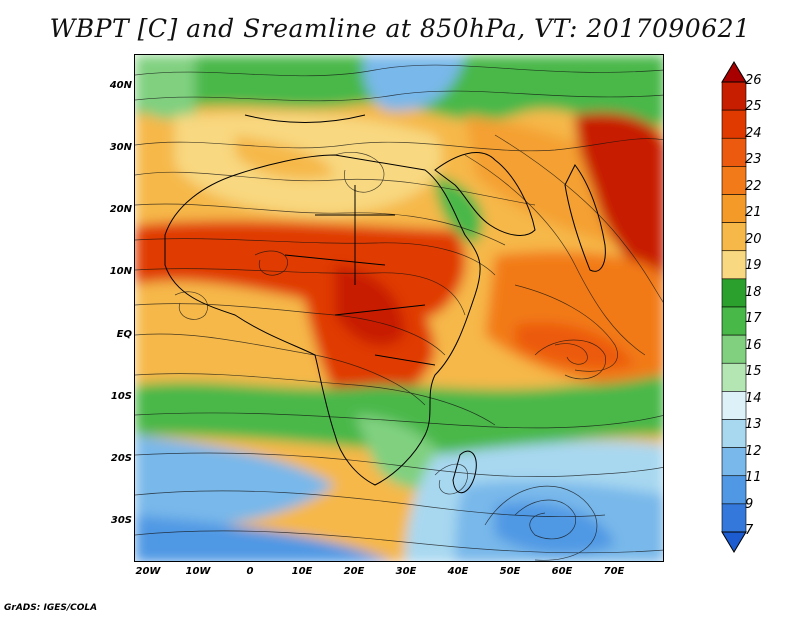 This screenshot has width=800, height=618. I want to click on colorbar-label: 9, so click(749, 504).